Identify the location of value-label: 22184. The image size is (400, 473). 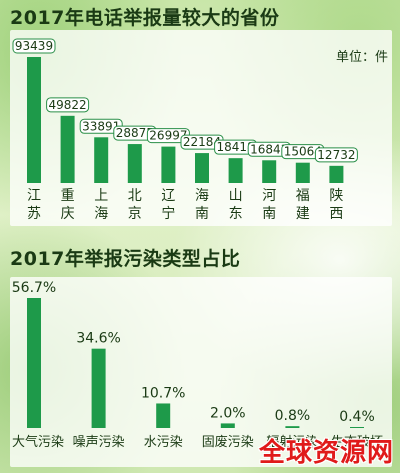
(202, 142).